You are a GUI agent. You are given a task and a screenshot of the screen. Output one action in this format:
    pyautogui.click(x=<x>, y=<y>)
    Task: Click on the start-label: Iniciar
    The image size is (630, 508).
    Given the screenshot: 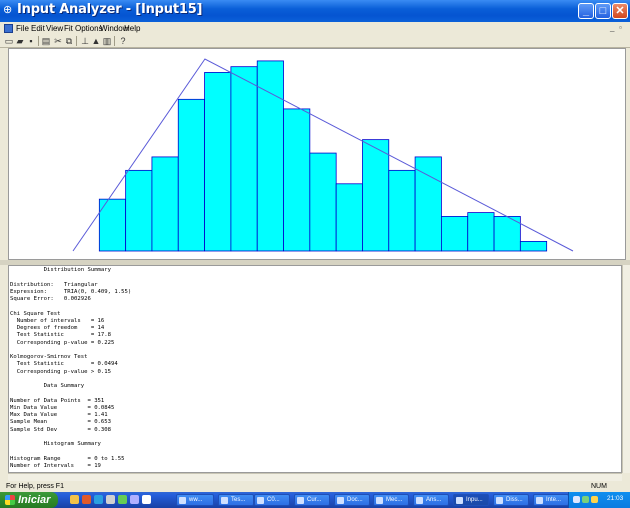 What is the action you would take?
    pyautogui.click(x=34, y=500)
    